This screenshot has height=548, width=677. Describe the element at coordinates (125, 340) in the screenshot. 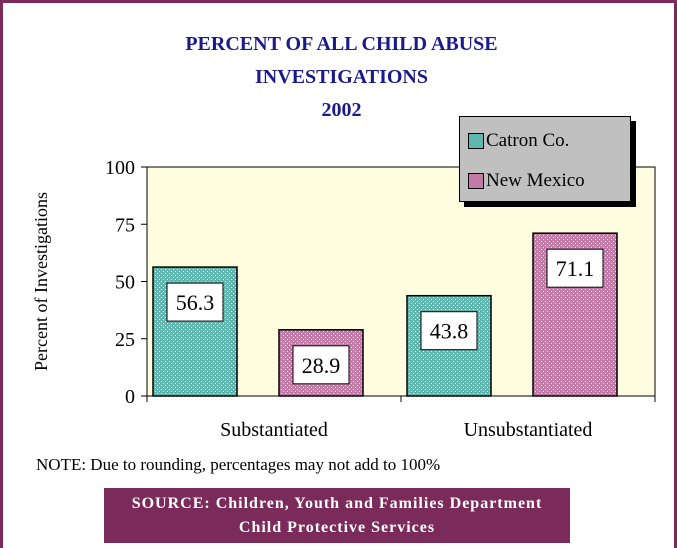

I see `y-tick-label: 25` at that location.